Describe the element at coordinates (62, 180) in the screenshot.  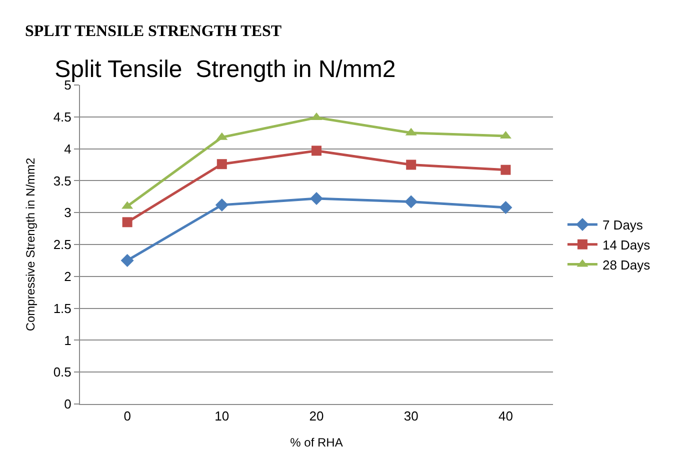
I see `y-tick-label: 3.5` at that location.